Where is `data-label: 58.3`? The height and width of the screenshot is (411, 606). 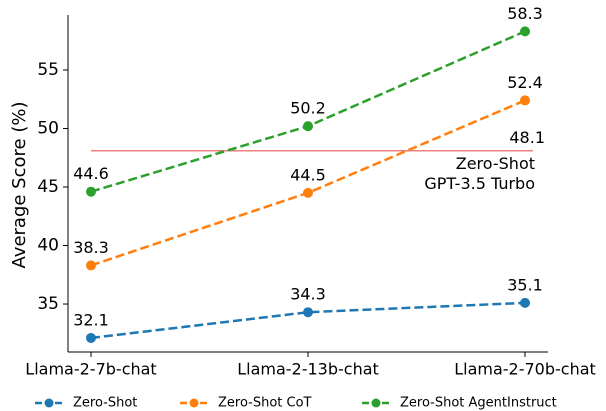 data-label: 58.3 is located at coordinates (525, 13).